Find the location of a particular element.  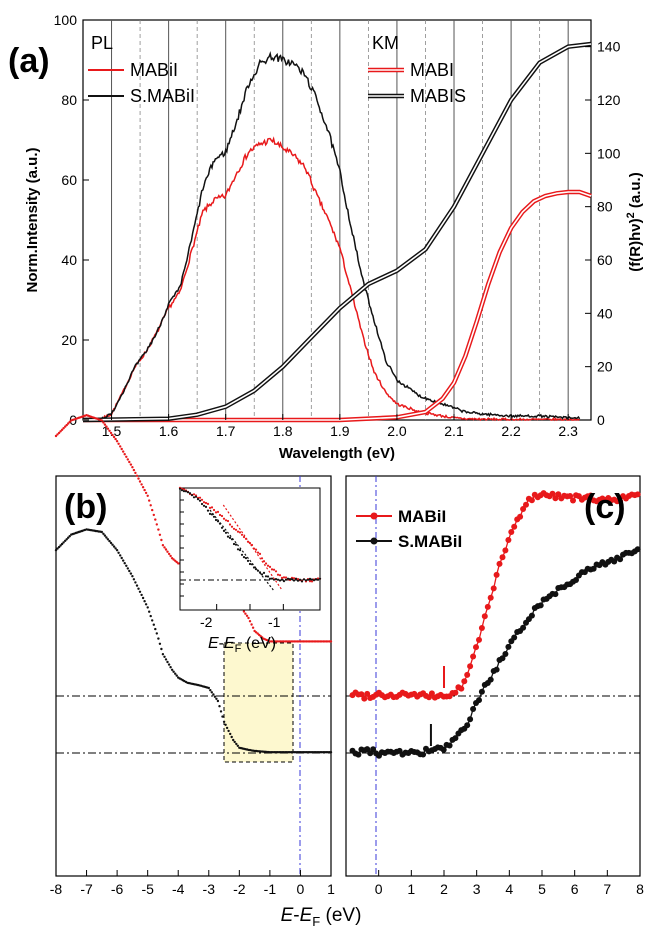

y-right-tick-label: 100 is located at coordinates (609, 153).